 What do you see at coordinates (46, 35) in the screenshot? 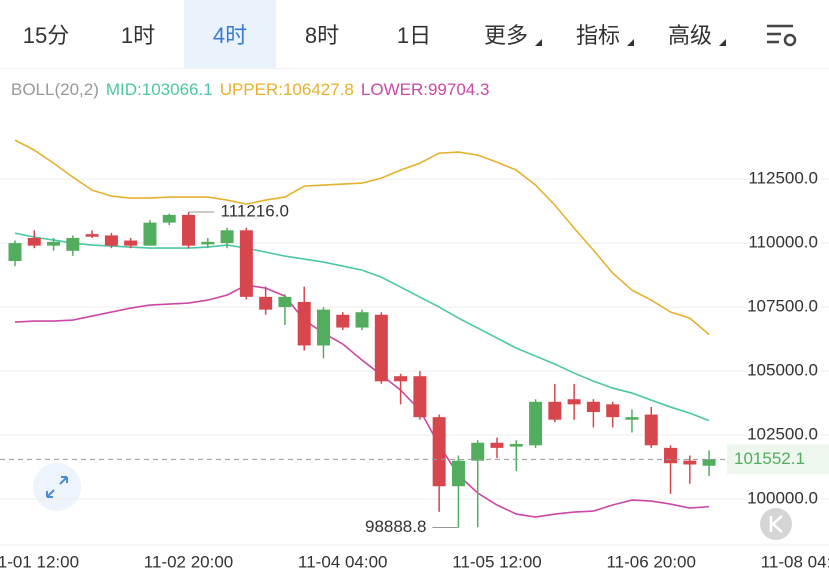
I see `tab: 15分` at bounding box center [46, 35].